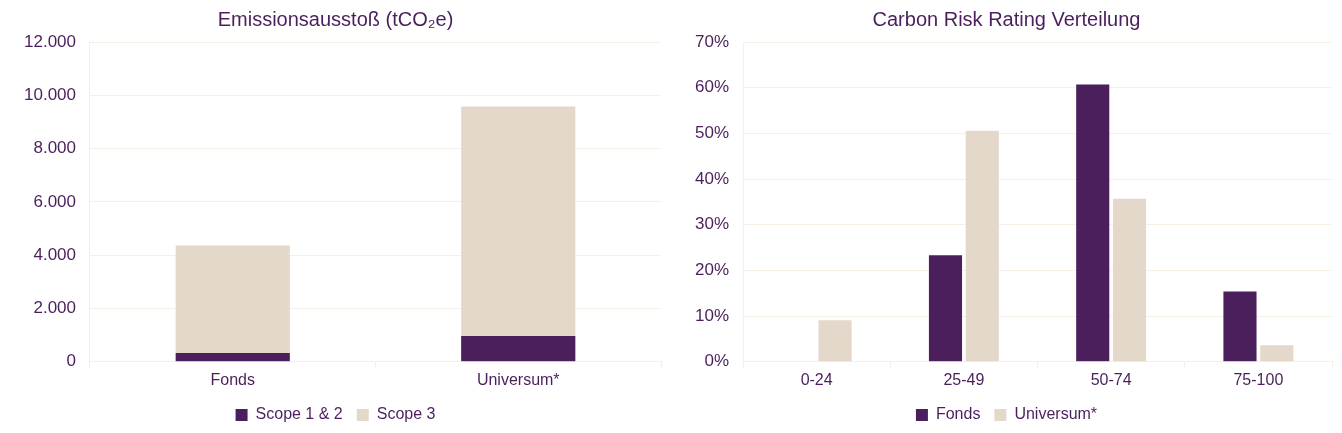 The height and width of the screenshot is (433, 1342). I want to click on y-tick-label: 12.000, so click(50, 41).